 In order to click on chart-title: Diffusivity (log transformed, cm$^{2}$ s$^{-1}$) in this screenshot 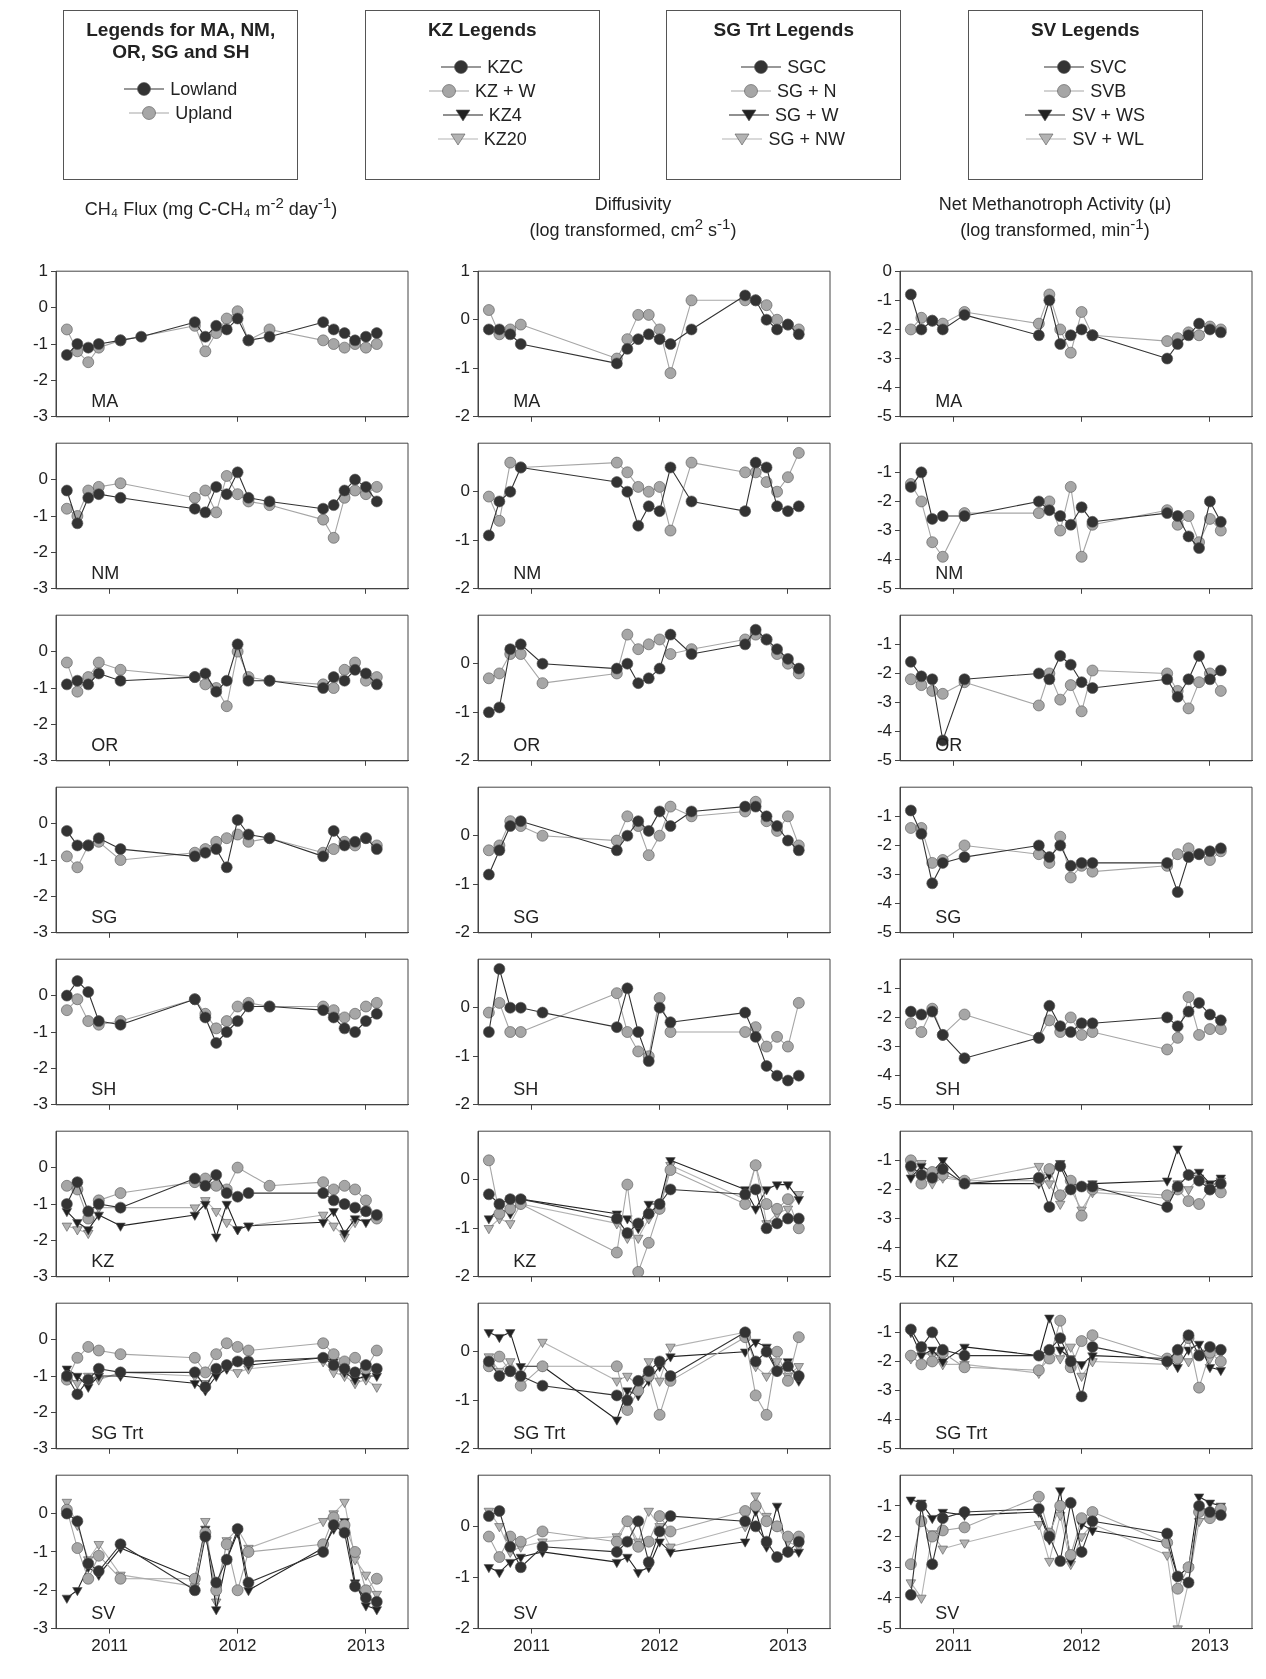, I will do `click(633, 217)`.